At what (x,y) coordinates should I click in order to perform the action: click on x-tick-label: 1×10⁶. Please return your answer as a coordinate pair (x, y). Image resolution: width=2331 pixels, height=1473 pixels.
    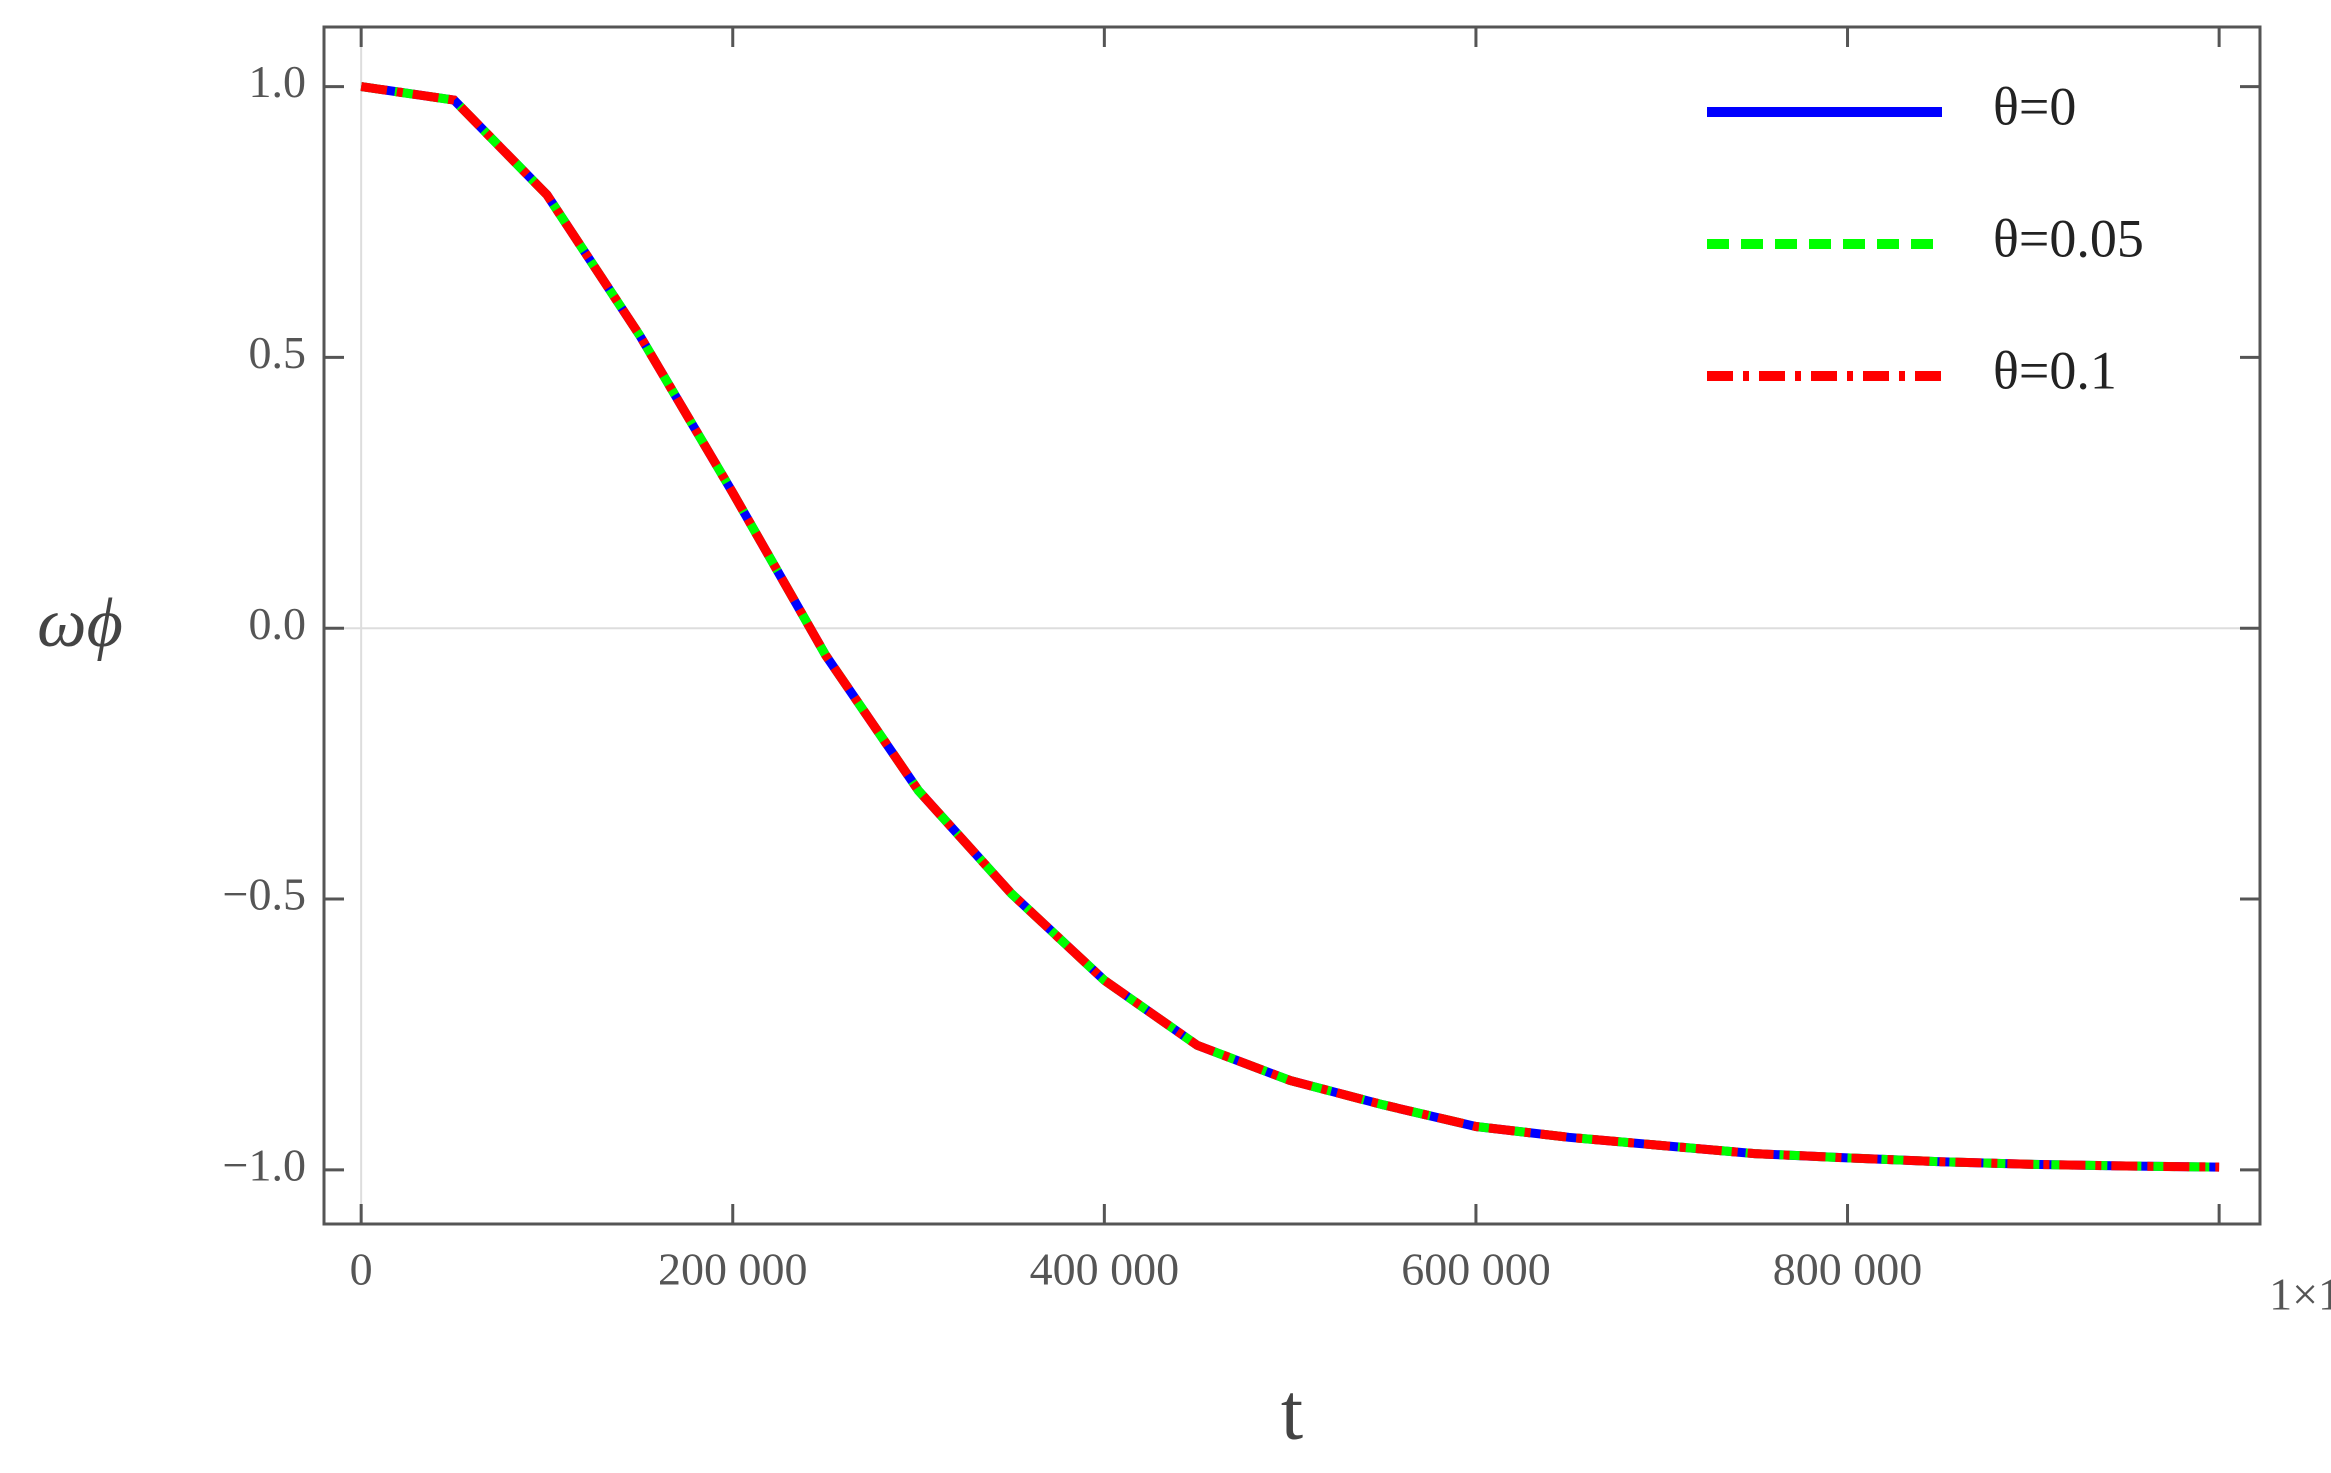
    Looking at the image, I should click on (2300, 1294).